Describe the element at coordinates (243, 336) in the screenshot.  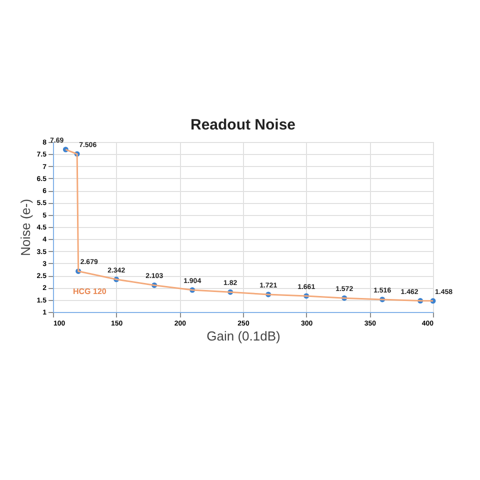
I see `x-axis-title: Gain (0.1dB)` at that location.